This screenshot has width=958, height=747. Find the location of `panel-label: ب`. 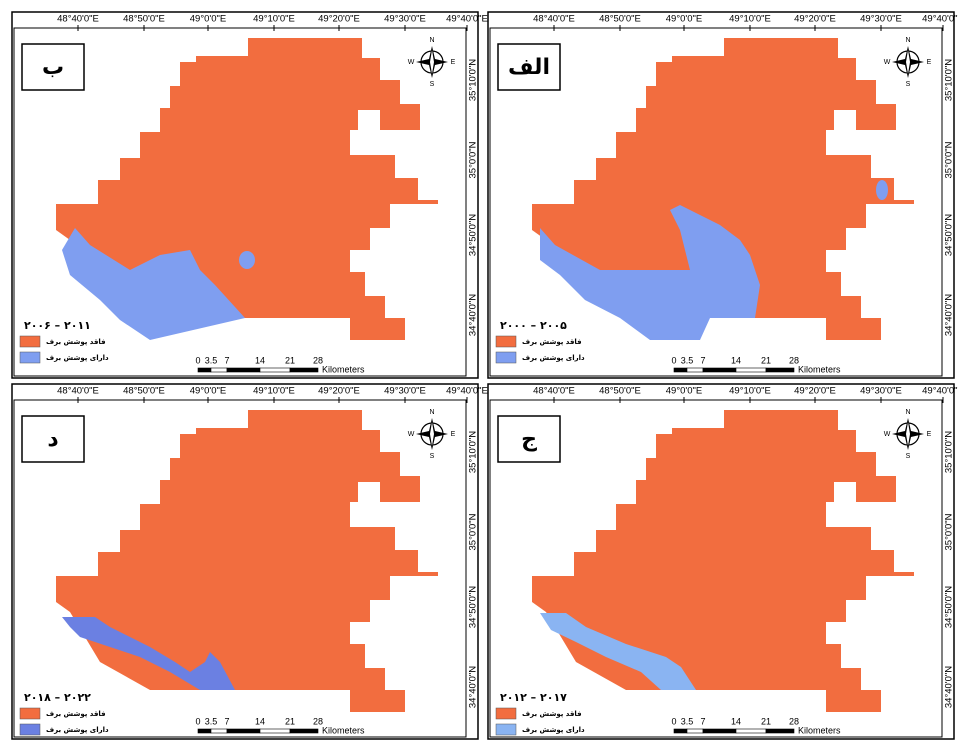

panel-label: ب is located at coordinates (53, 67).